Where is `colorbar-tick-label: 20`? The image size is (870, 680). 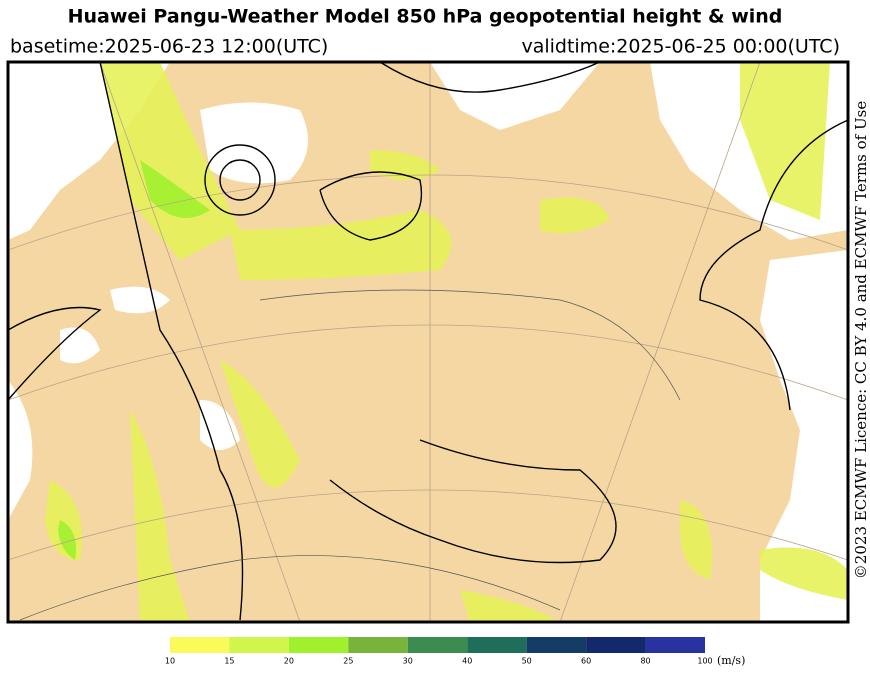 colorbar-tick-label: 20 is located at coordinates (289, 661).